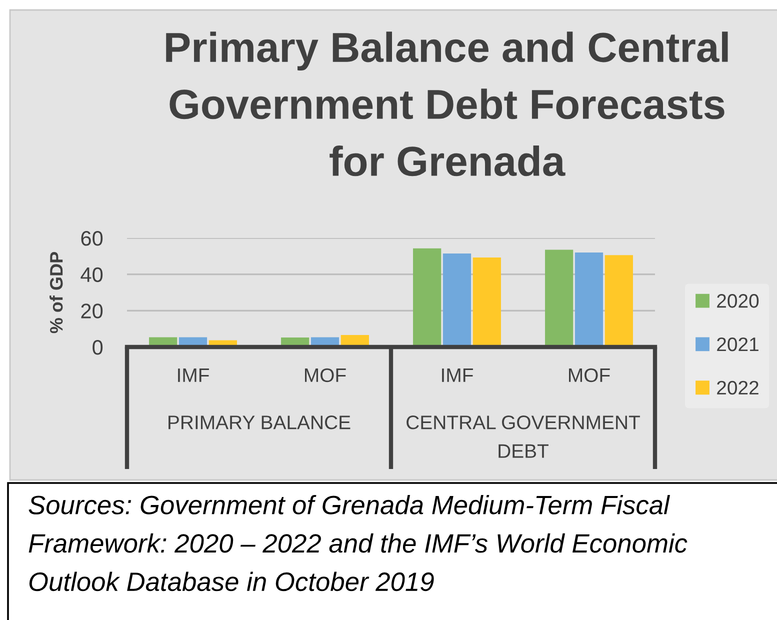  Describe the element at coordinates (259, 423) in the screenshot. I see `text: PRIMARY BALANCE` at that location.